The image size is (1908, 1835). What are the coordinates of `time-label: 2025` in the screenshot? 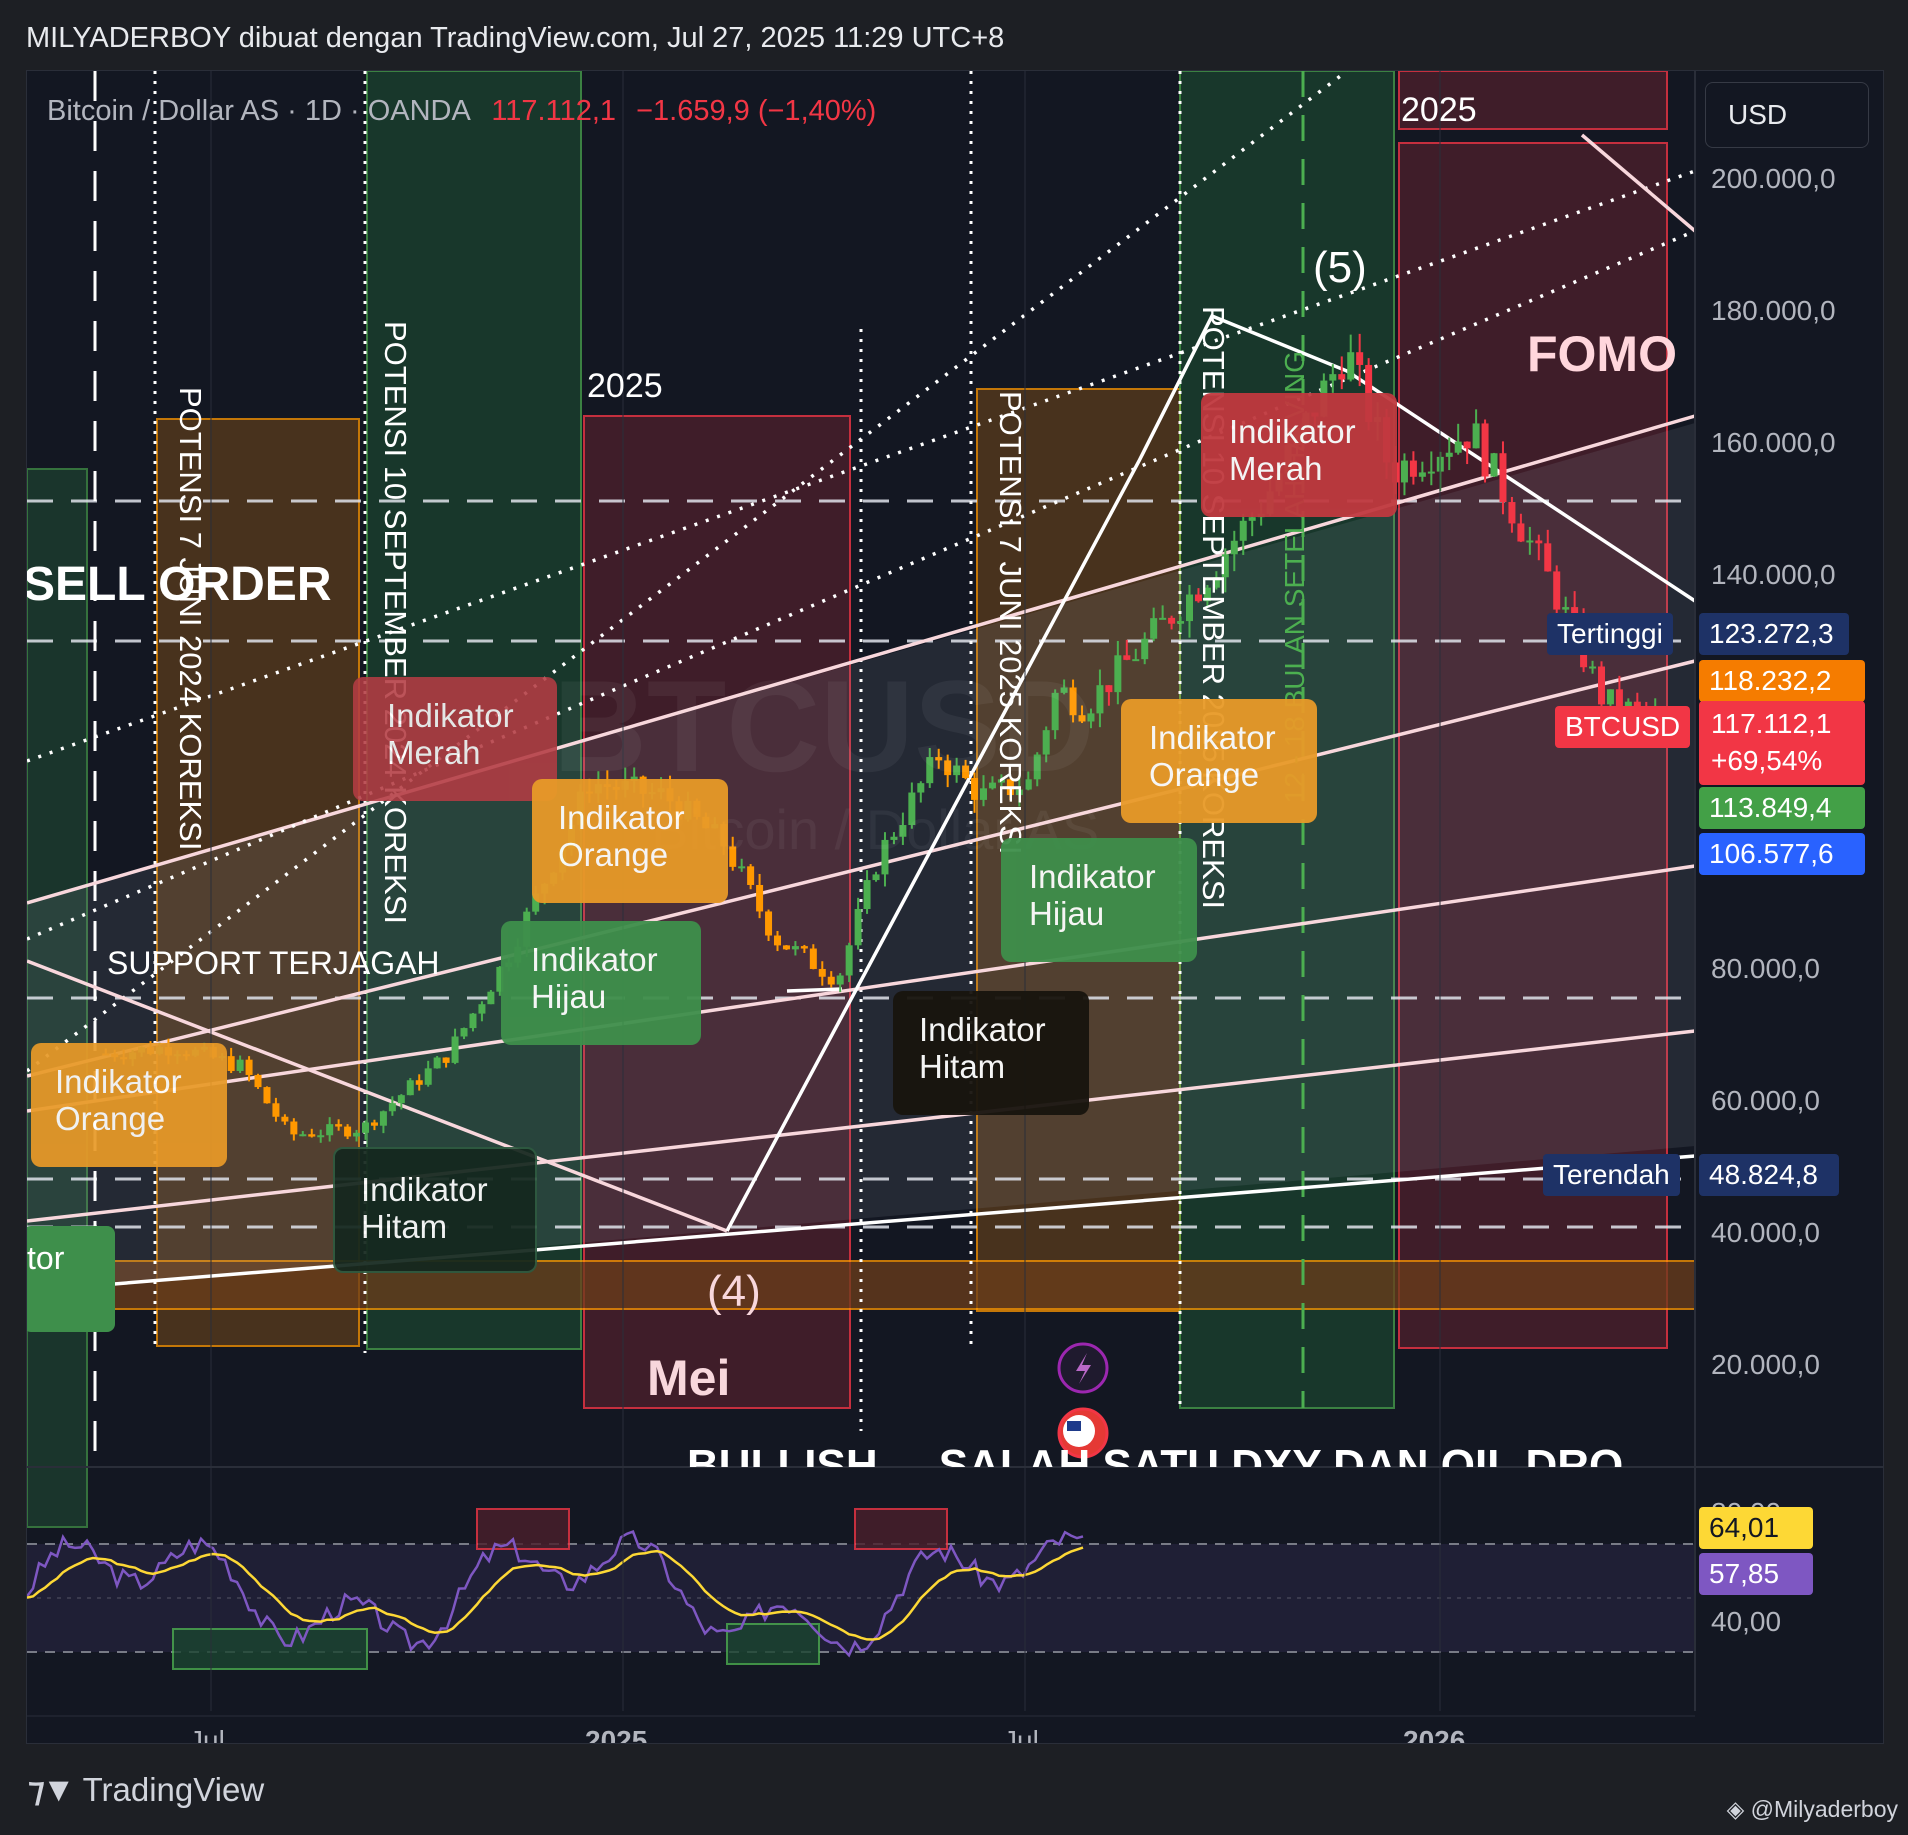 It's located at (616, 1734).